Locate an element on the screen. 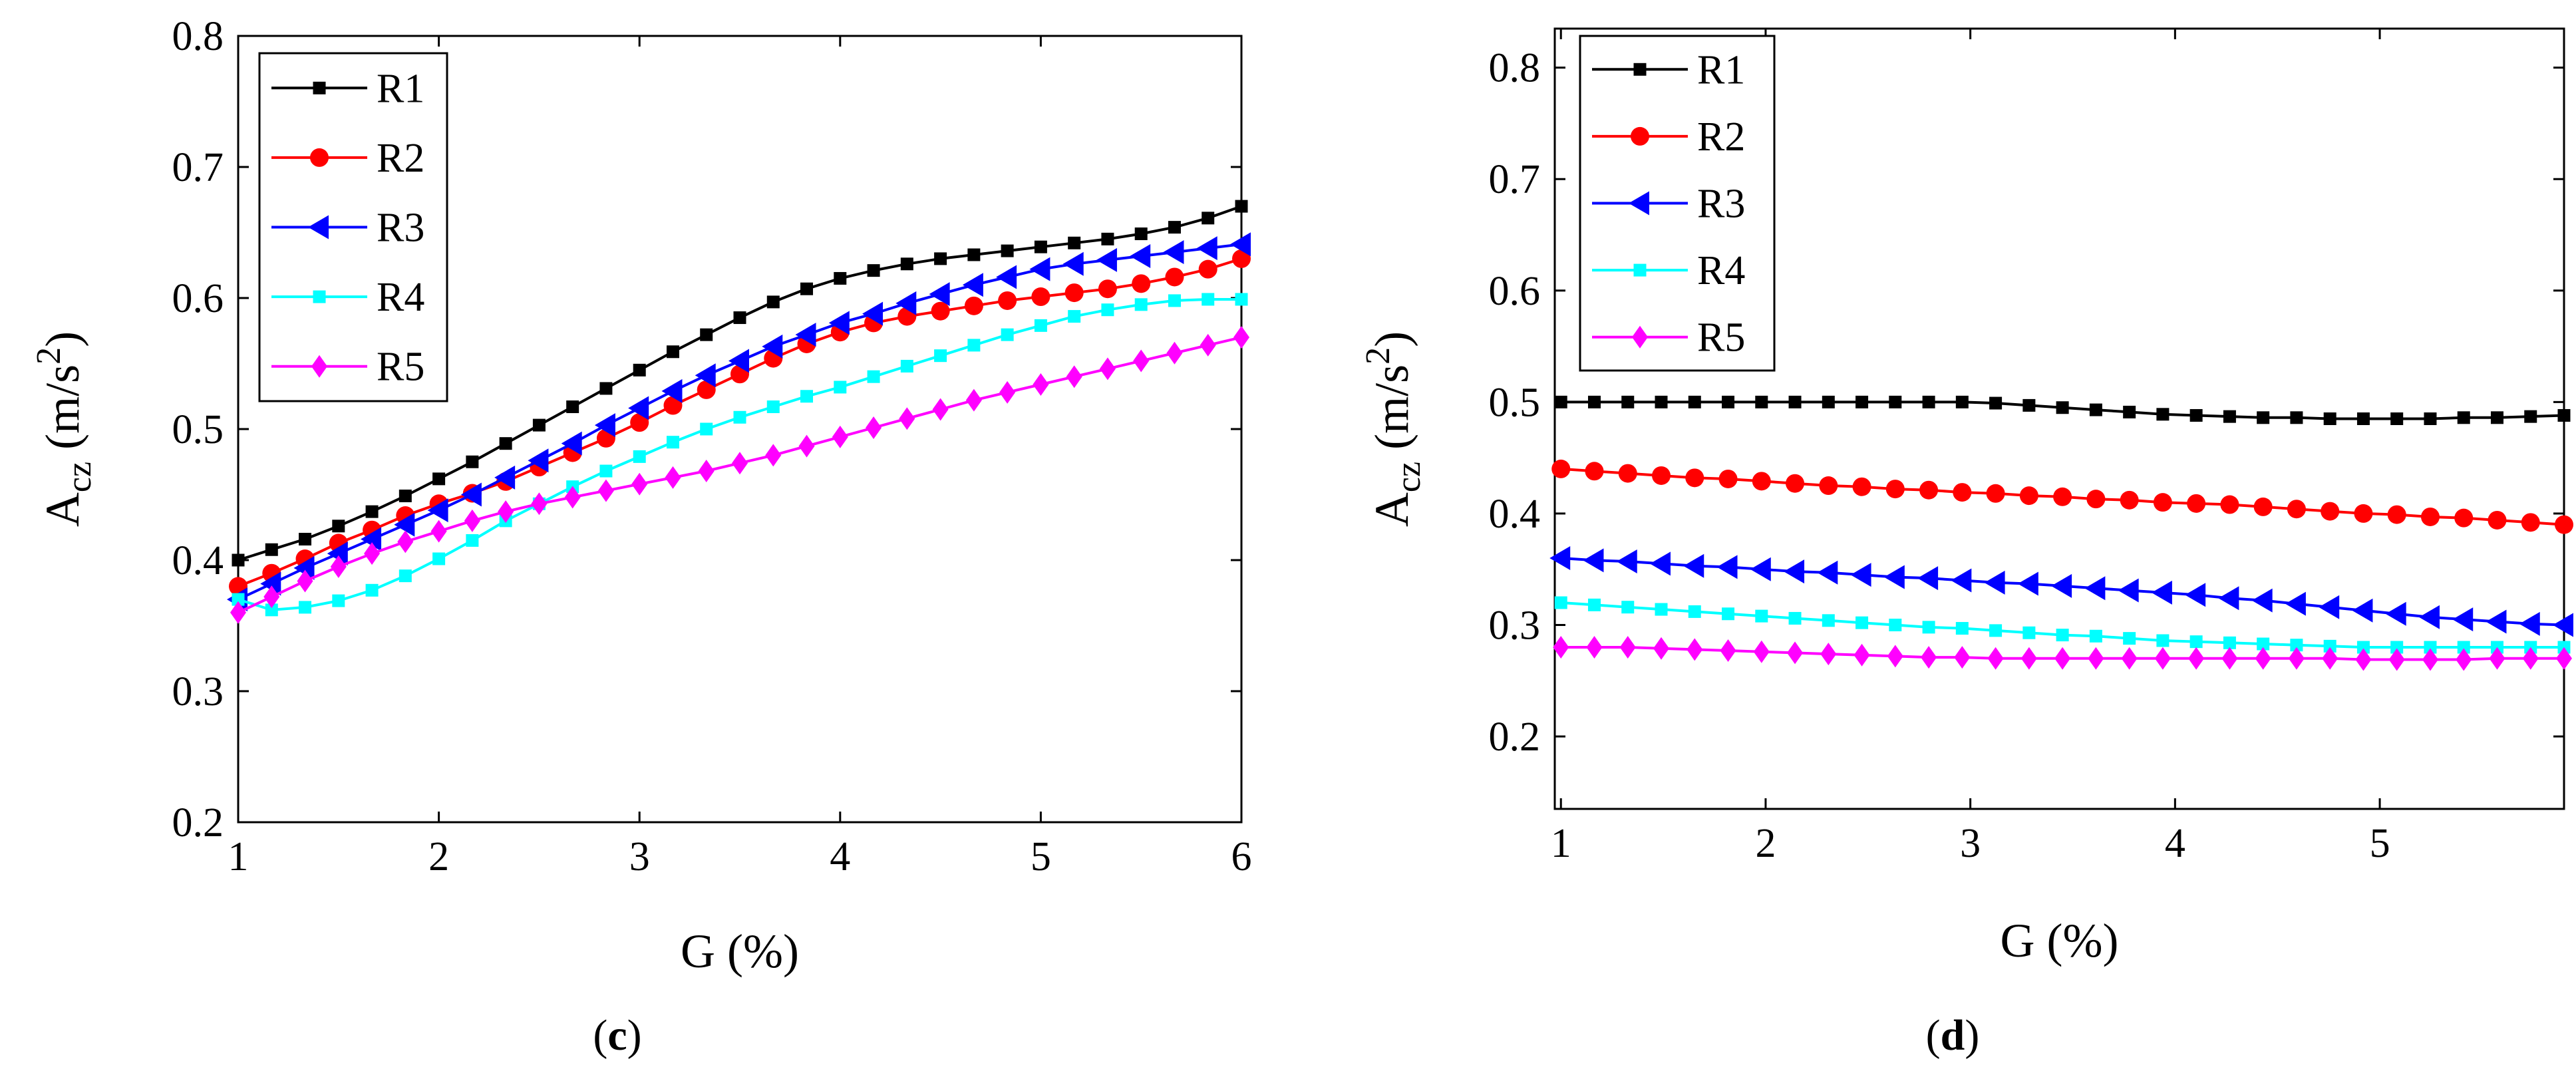 The image size is (2576, 1075). y-tick-label: 0.6 is located at coordinates (1515, 291).